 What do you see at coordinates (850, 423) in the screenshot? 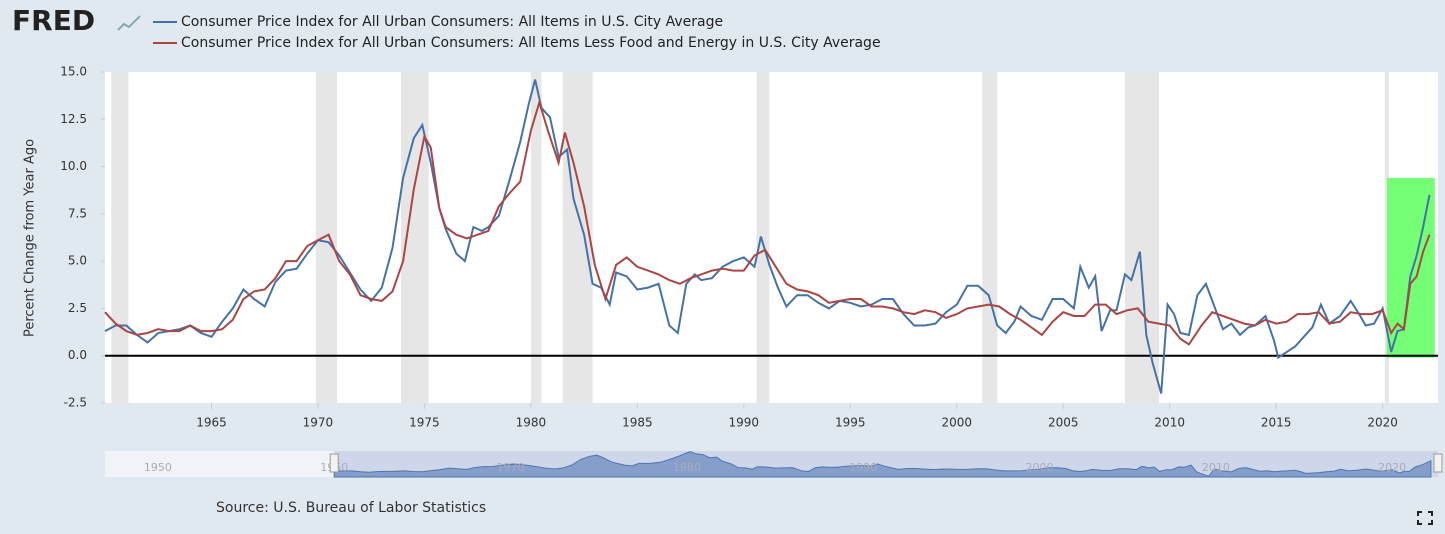
I see `x-tick-label: 1995` at bounding box center [850, 423].